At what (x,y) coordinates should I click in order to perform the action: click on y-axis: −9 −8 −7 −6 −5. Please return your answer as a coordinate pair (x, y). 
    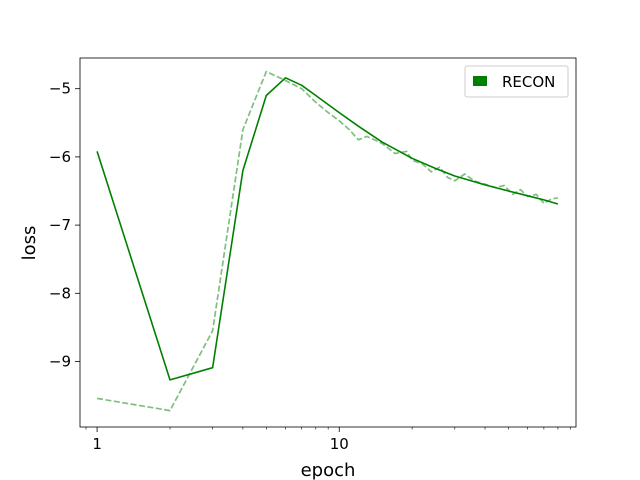
    Looking at the image, I should click on (64, 225).